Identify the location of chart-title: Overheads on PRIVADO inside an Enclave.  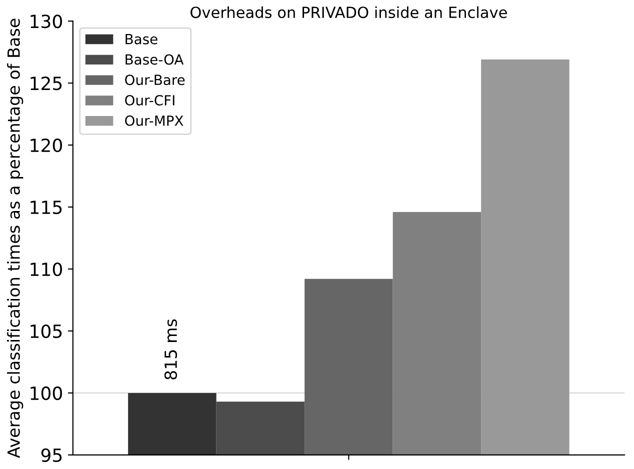
(348, 12).